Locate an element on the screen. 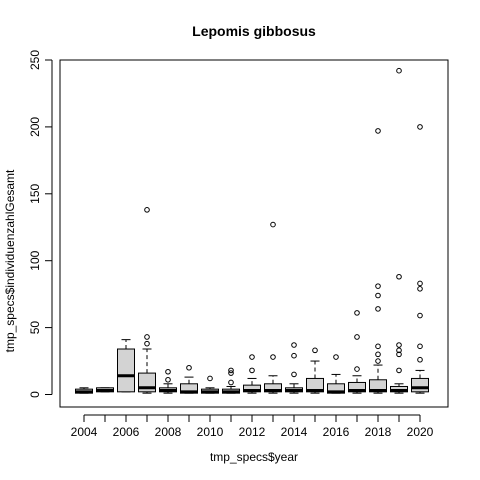 Image resolution: width=480 pixels, height=480 pixels. x-tick-label: 2010 is located at coordinates (210, 432).